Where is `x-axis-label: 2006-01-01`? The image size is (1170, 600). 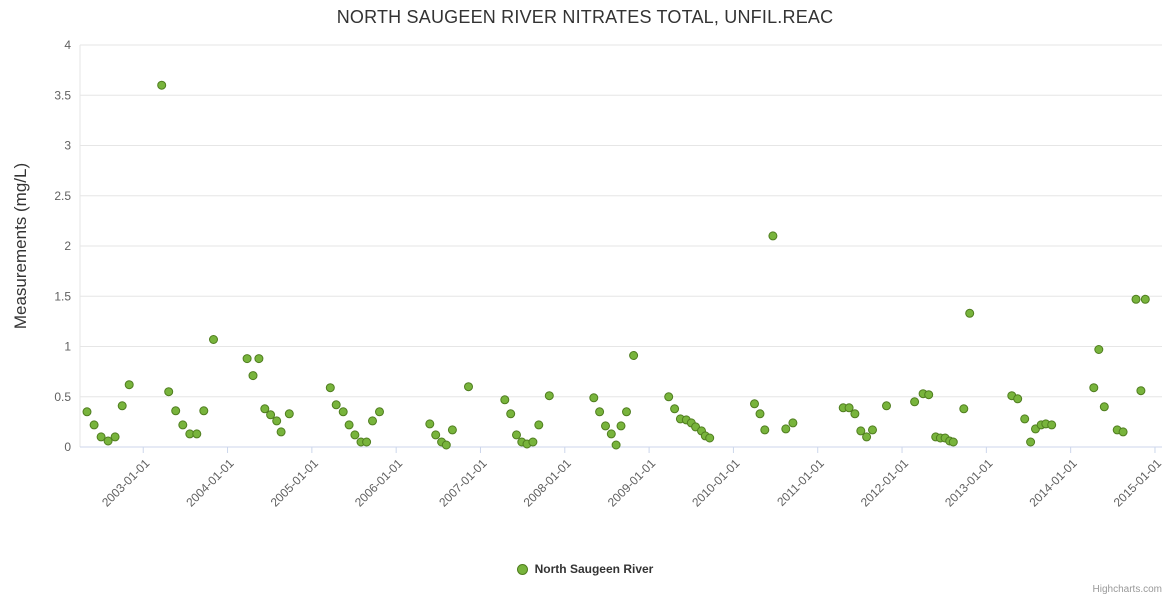
x-axis-label: 2006-01-01 is located at coordinates (379, 483).